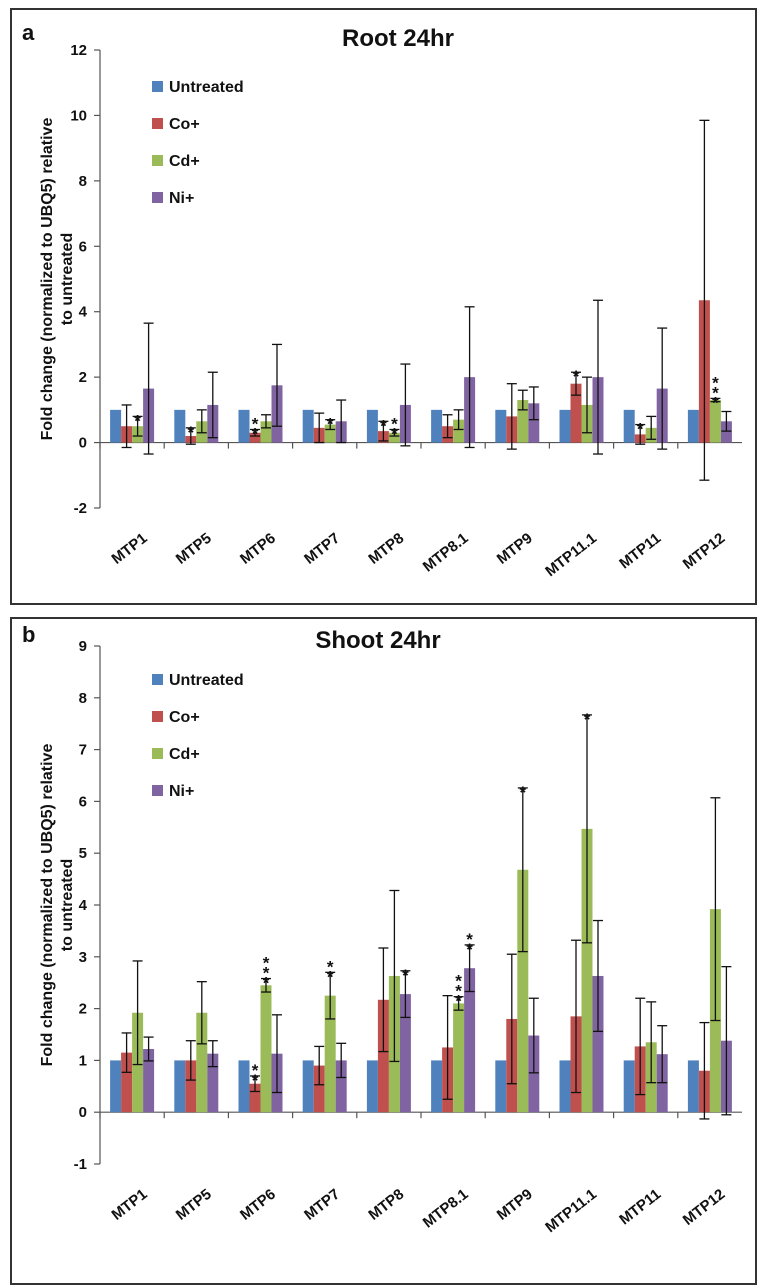  What do you see at coordinates (258, 1205) in the screenshot?
I see `category-label: MTP6` at bounding box center [258, 1205].